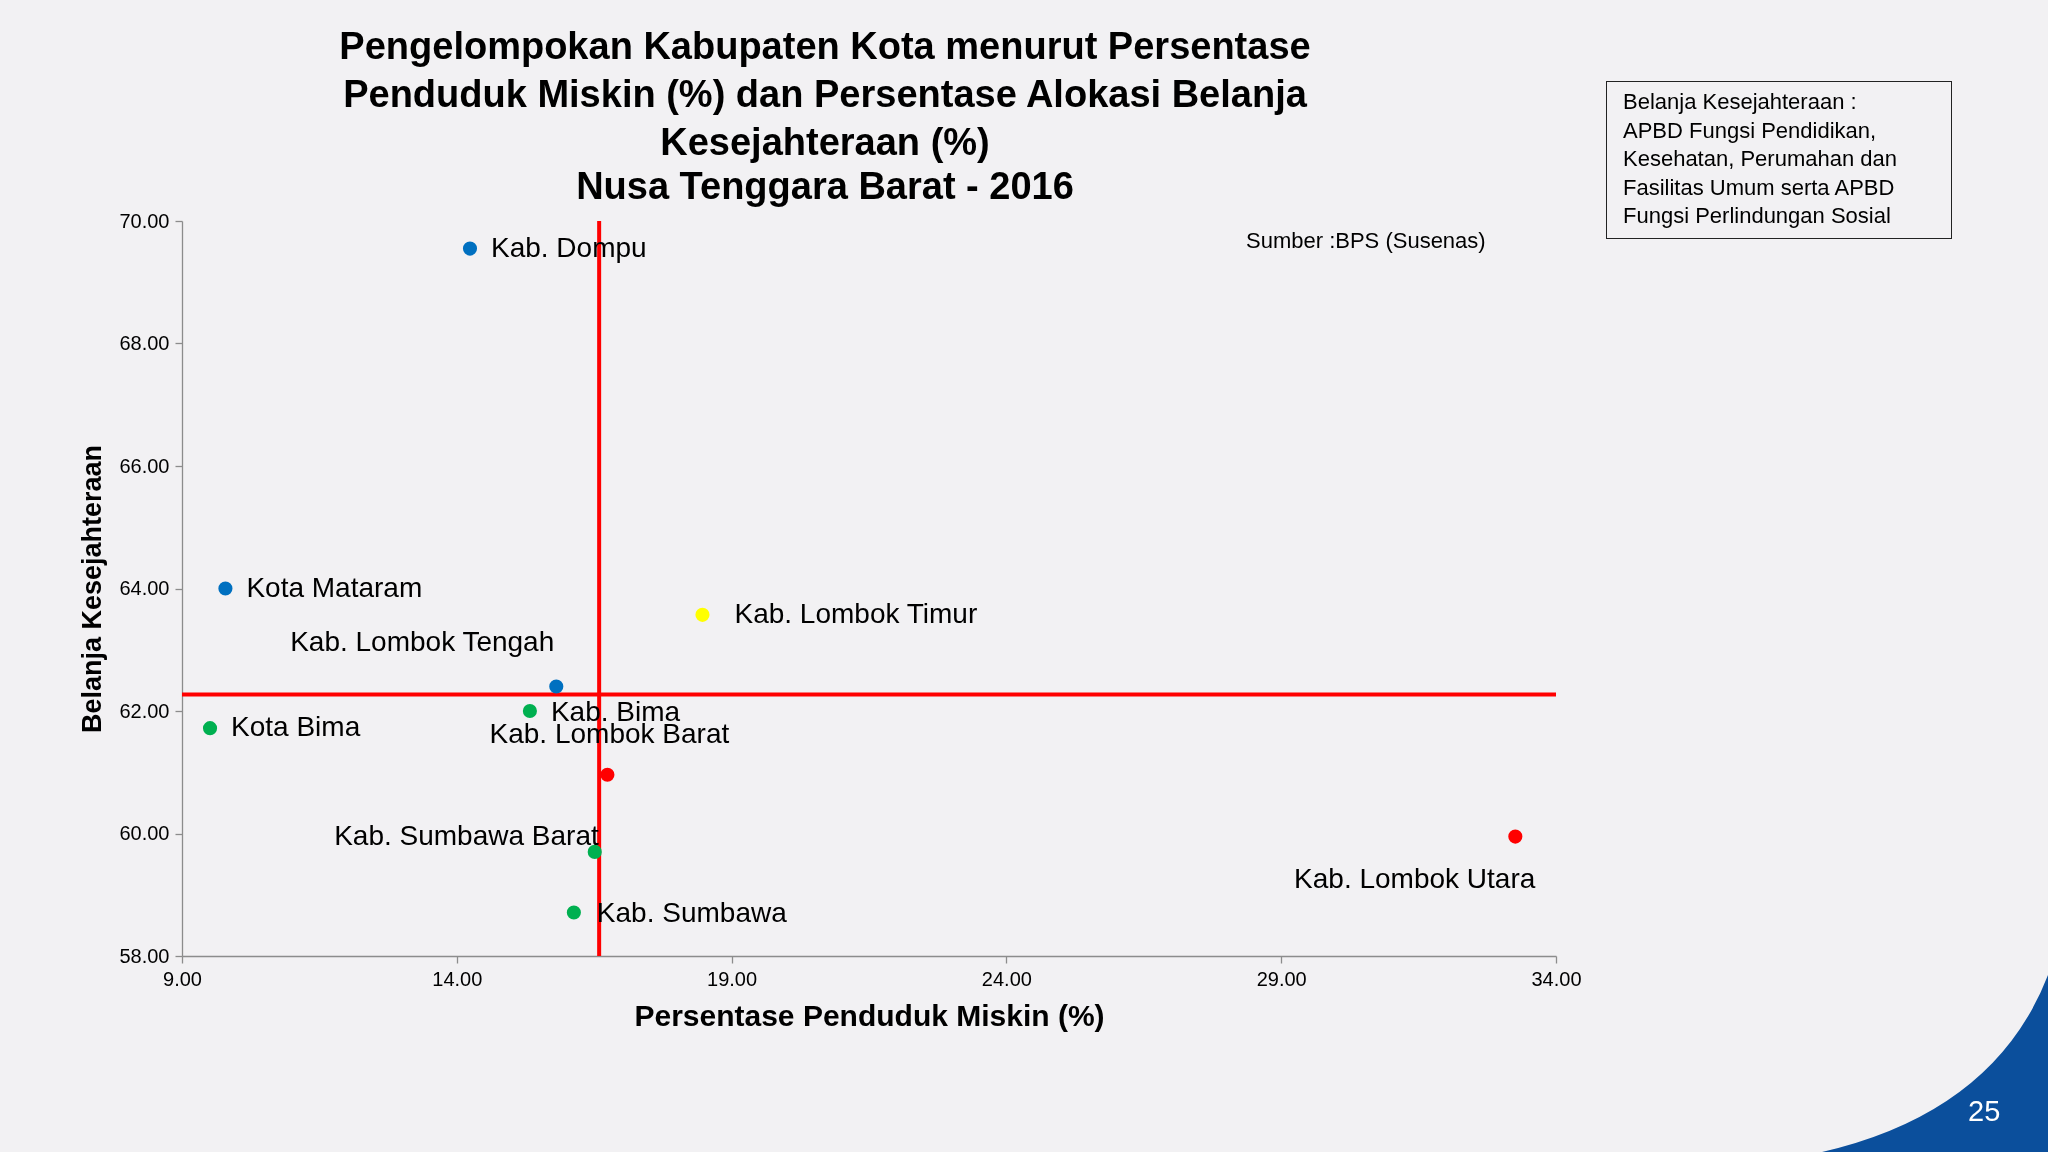  Describe the element at coordinates (334, 587) in the screenshot. I see `annotation: Kota Mataram` at that location.